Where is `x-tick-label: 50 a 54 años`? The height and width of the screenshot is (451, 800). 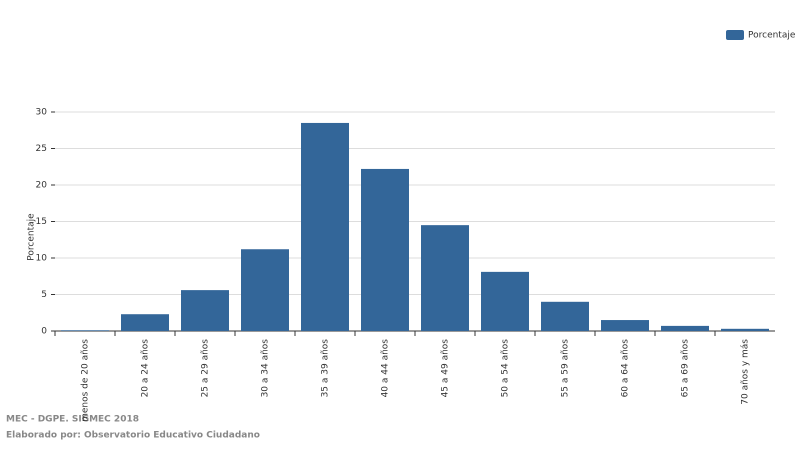 x-tick-label: 50 a 54 años is located at coordinates (506, 368).